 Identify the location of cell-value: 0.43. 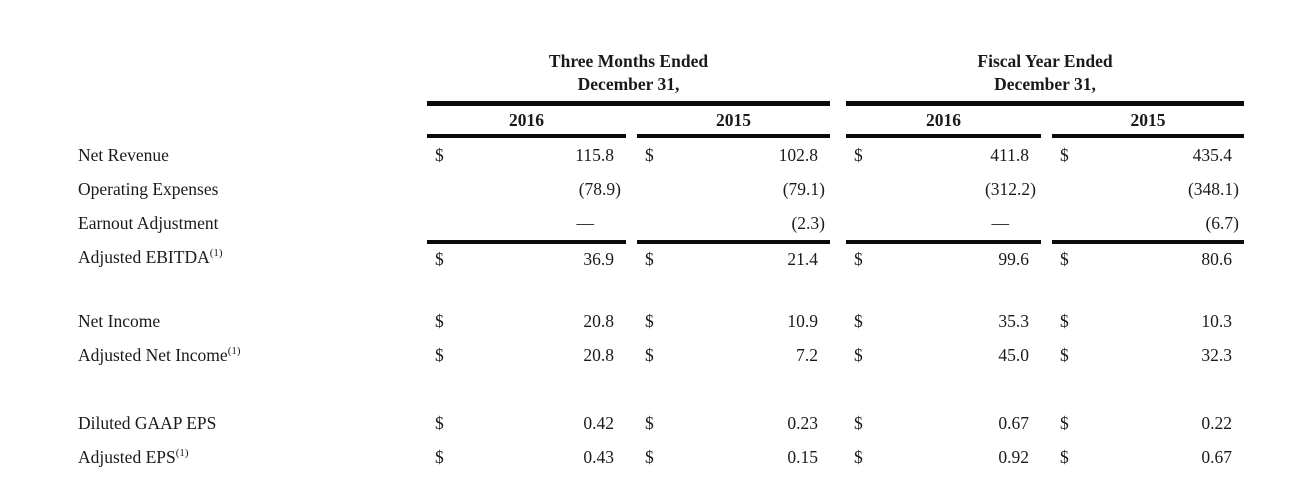
(598, 456).